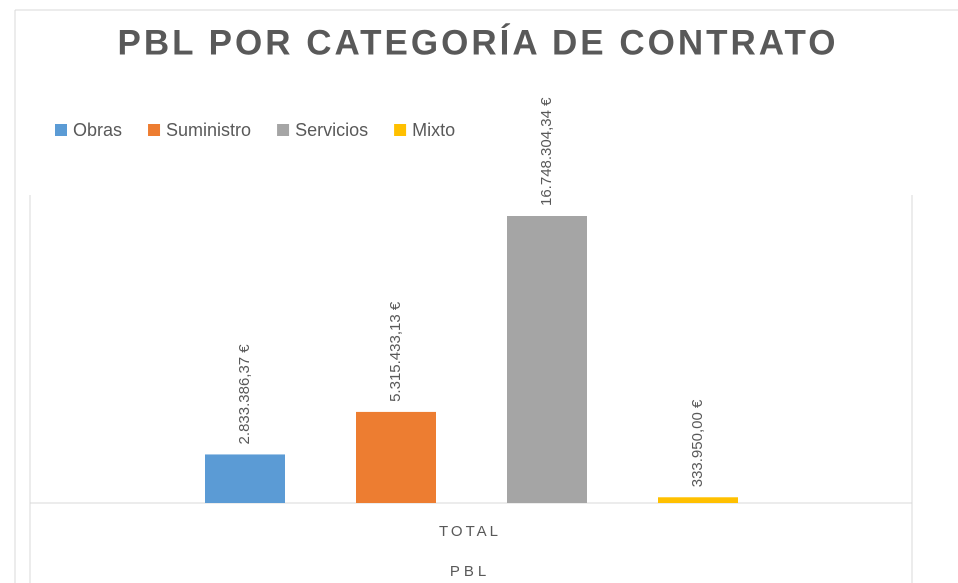 The height and width of the screenshot is (583, 958). Describe the element at coordinates (208, 130) in the screenshot. I see `legend-label: Suministro` at that location.